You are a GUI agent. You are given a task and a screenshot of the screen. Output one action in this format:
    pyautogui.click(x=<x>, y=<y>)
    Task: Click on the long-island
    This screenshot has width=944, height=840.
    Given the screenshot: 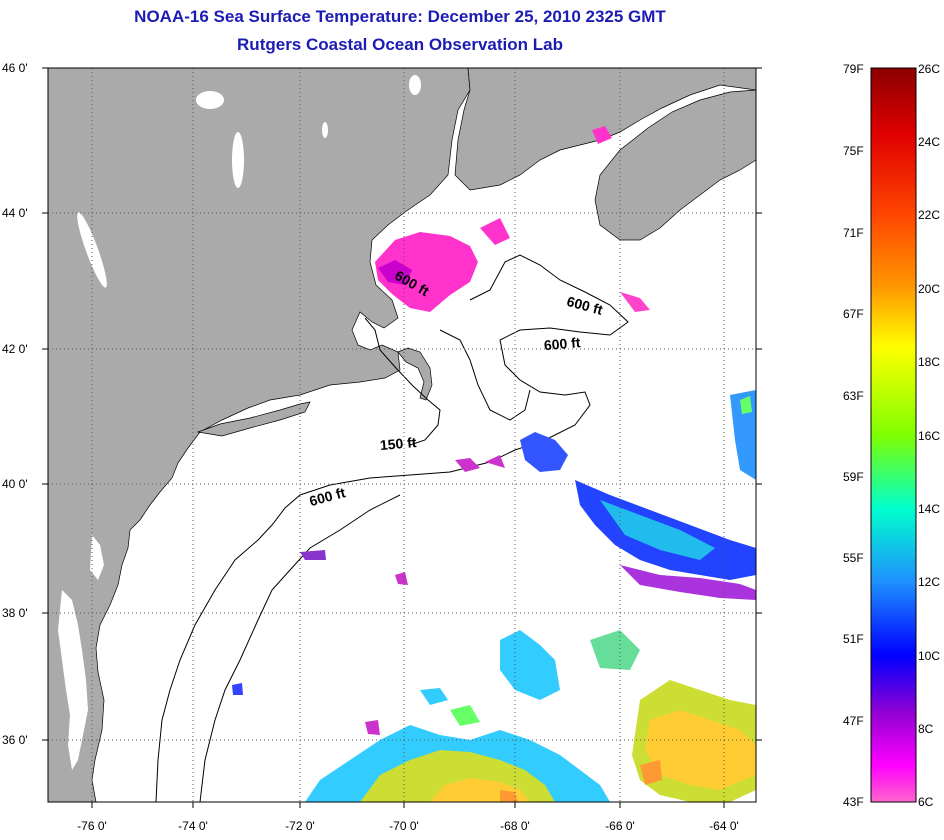 What is the action you would take?
    pyautogui.click(x=253, y=419)
    